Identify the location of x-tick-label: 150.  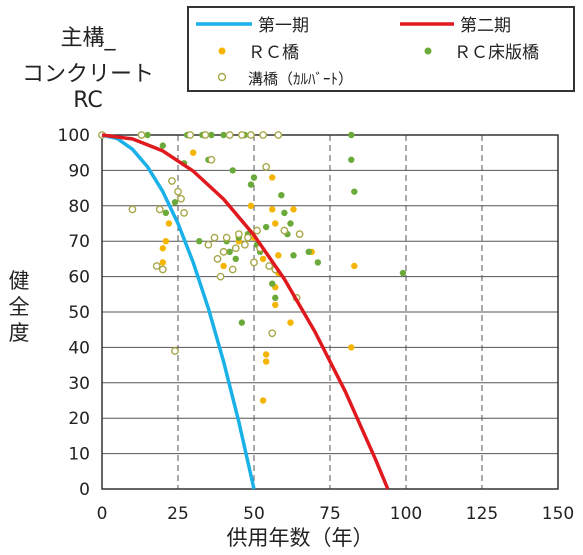
(558, 514).